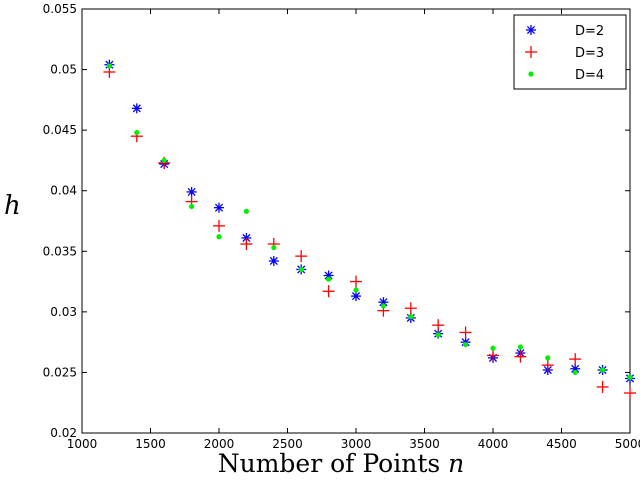 This screenshot has height=483, width=640. What do you see at coordinates (589, 53) in the screenshot?
I see `legend-label: D=3` at bounding box center [589, 53].